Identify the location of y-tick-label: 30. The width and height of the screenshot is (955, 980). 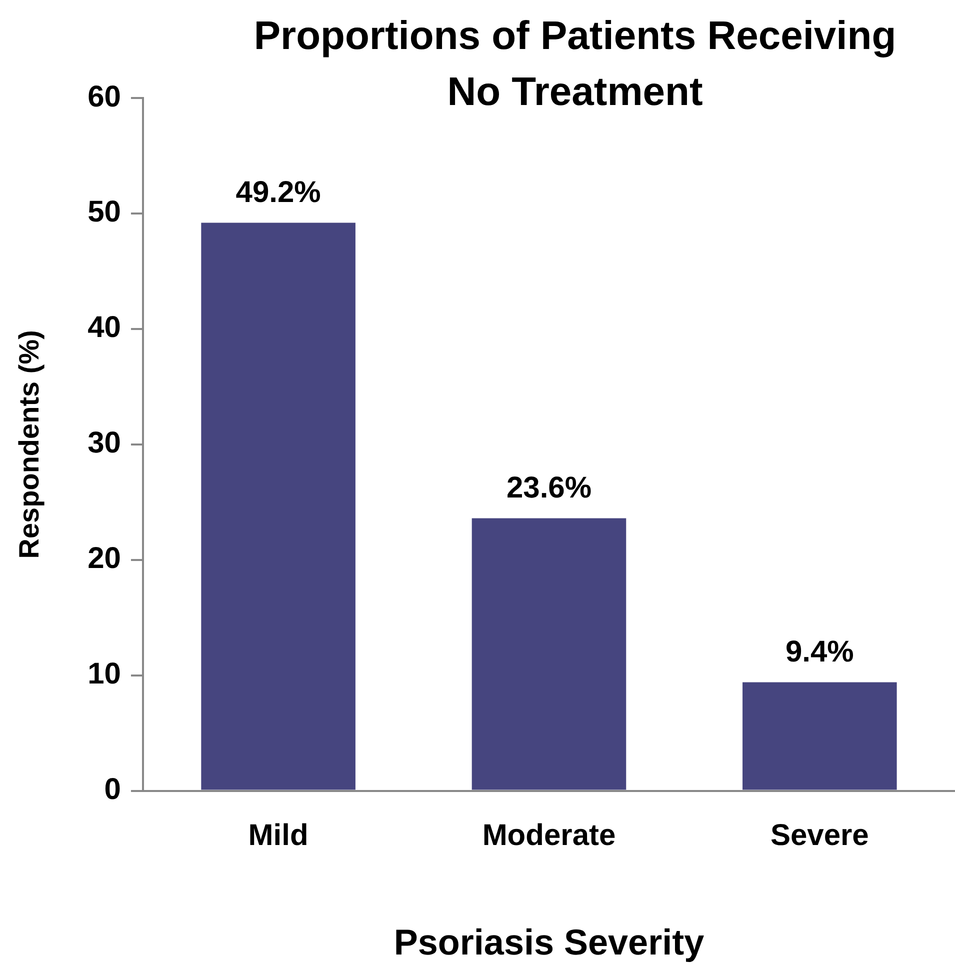
(104, 443).